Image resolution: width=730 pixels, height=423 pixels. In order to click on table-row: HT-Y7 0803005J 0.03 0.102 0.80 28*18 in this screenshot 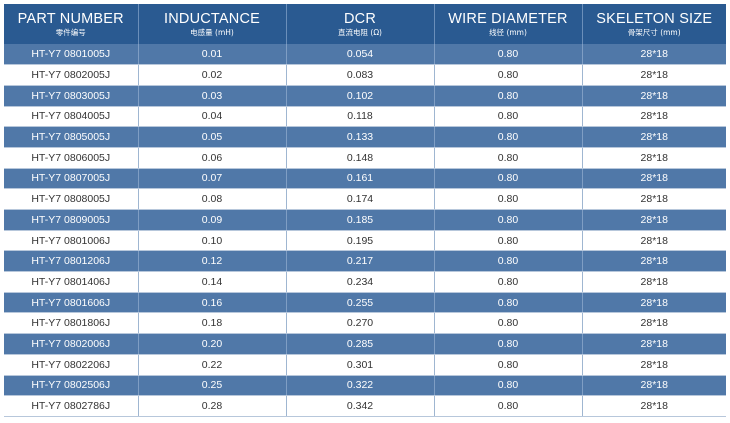, I will do `click(365, 96)`.